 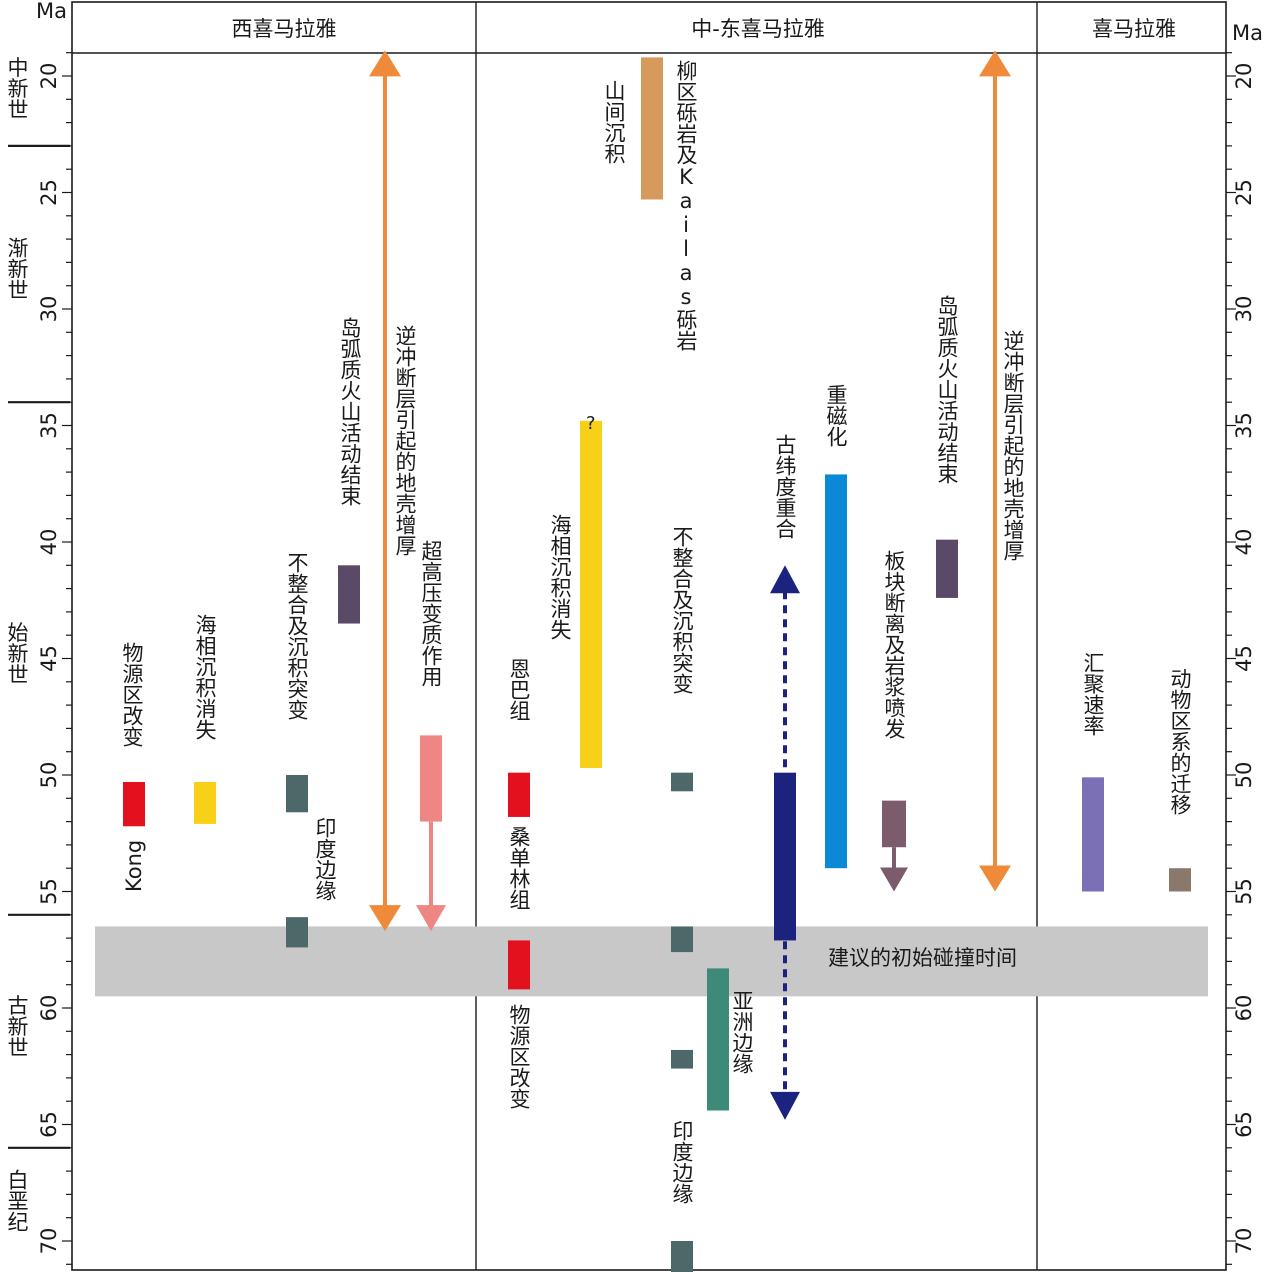 What do you see at coordinates (284, 29) in the screenshot?
I see `region-header-west: 西喜马拉雅` at bounding box center [284, 29].